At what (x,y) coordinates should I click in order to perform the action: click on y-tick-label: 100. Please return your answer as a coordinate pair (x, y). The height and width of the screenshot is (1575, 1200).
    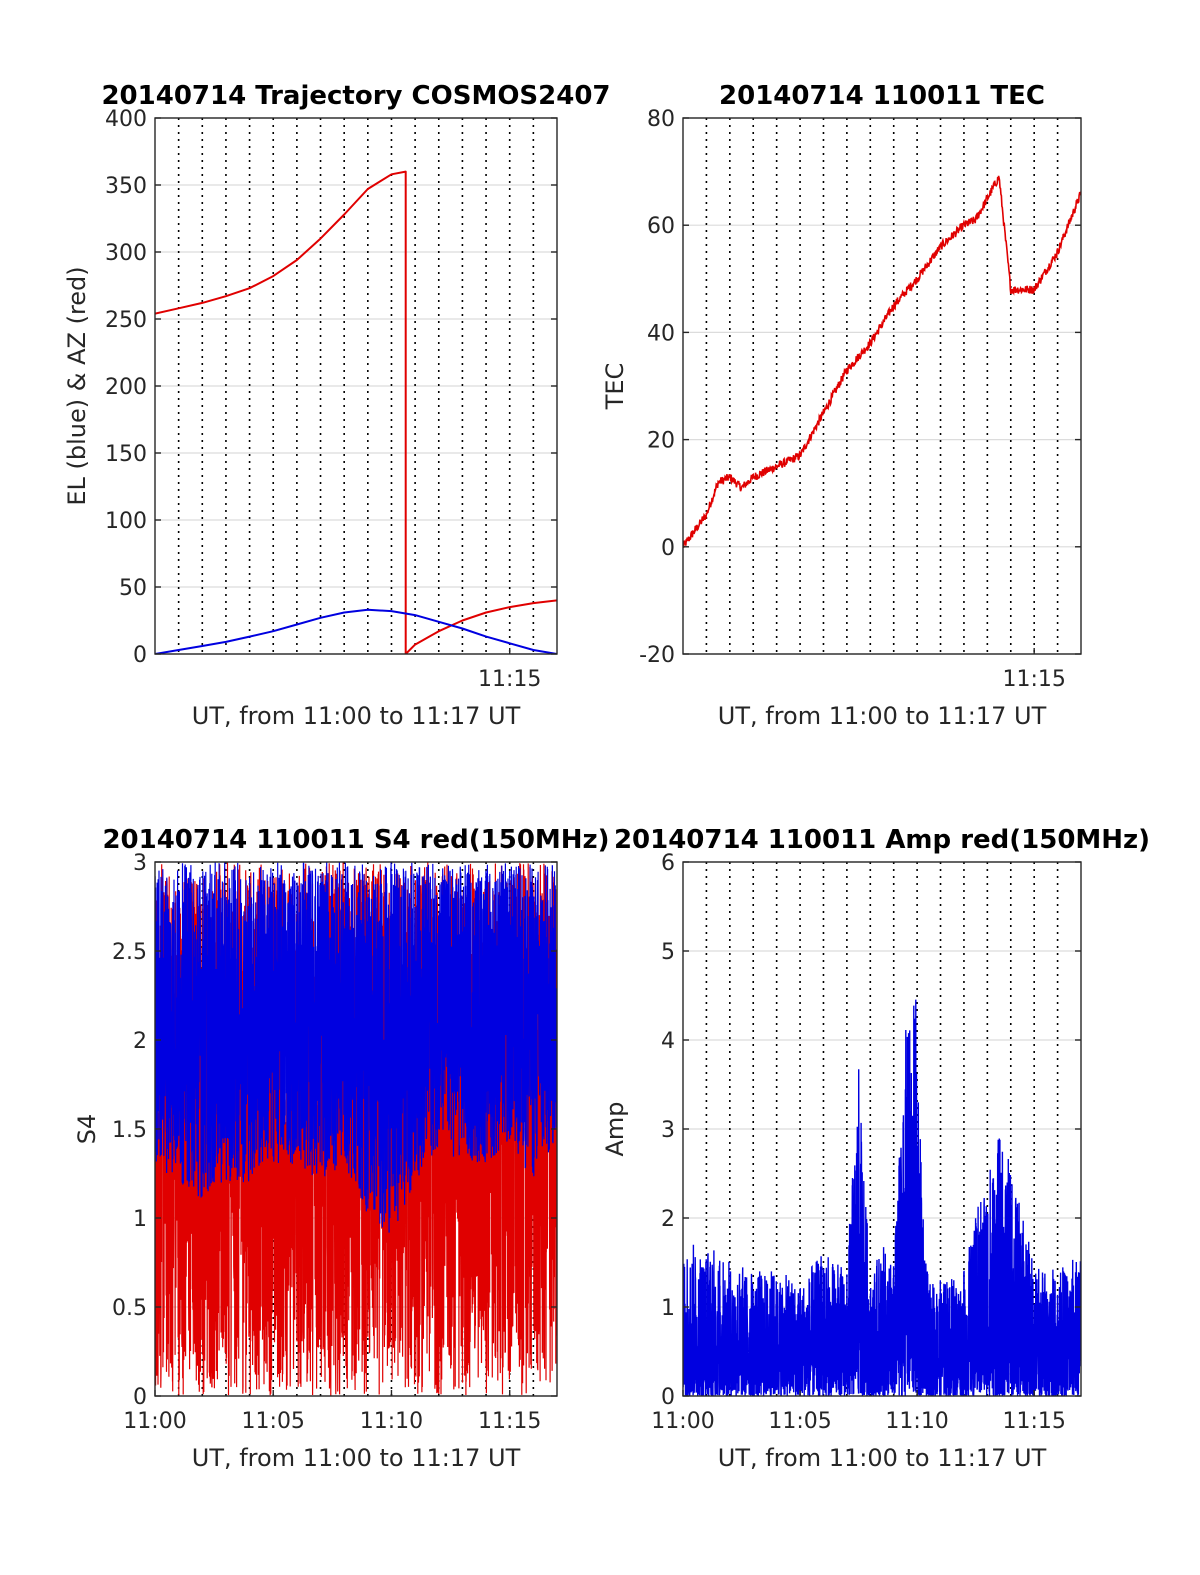
    Looking at the image, I should click on (126, 521).